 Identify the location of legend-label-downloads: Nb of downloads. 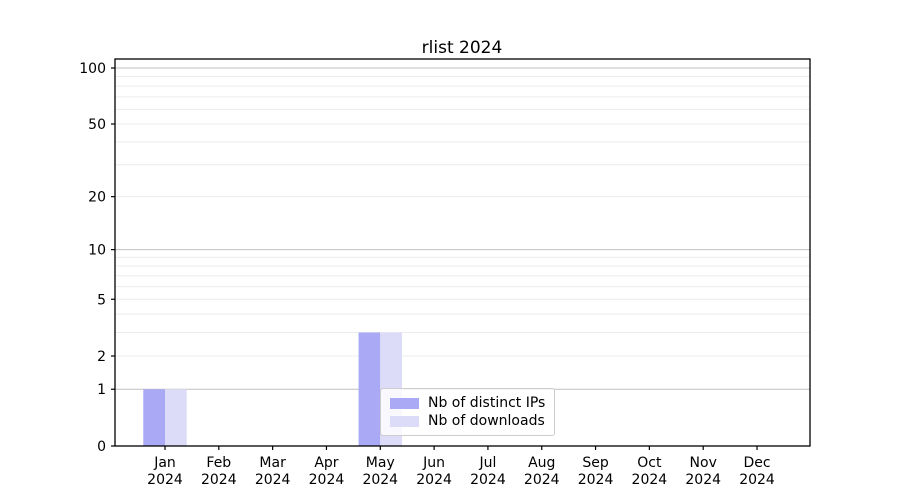
(486, 421).